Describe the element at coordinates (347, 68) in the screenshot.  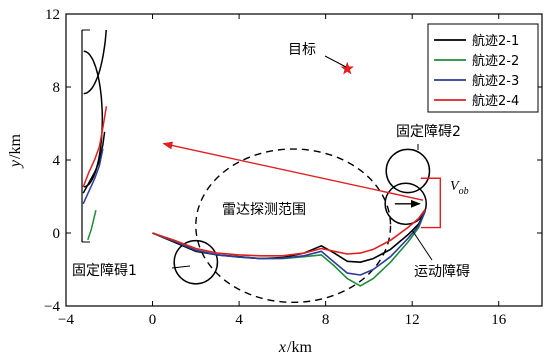
I see `target-star-icon` at that location.